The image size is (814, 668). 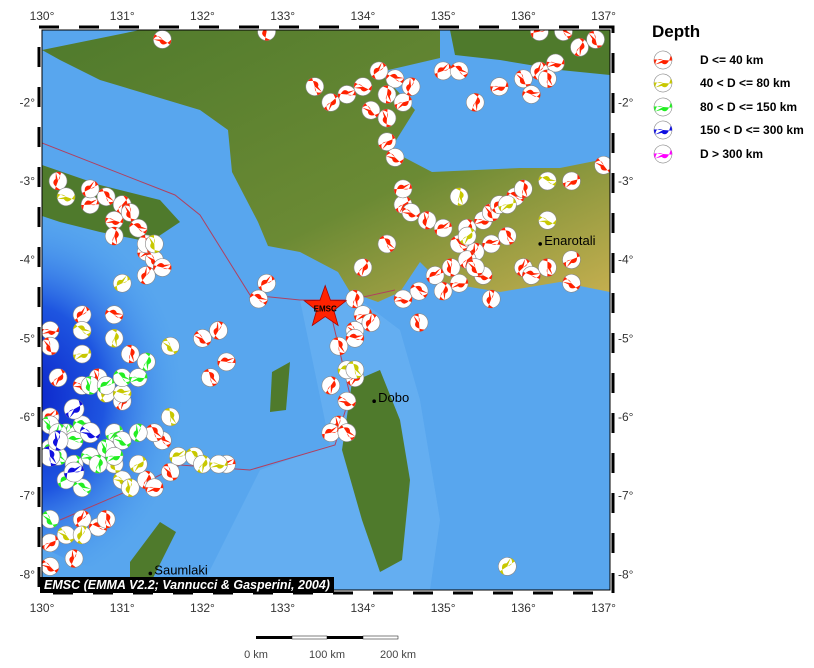 I want to click on lon-tick-top: 131°, so click(x=122, y=16).